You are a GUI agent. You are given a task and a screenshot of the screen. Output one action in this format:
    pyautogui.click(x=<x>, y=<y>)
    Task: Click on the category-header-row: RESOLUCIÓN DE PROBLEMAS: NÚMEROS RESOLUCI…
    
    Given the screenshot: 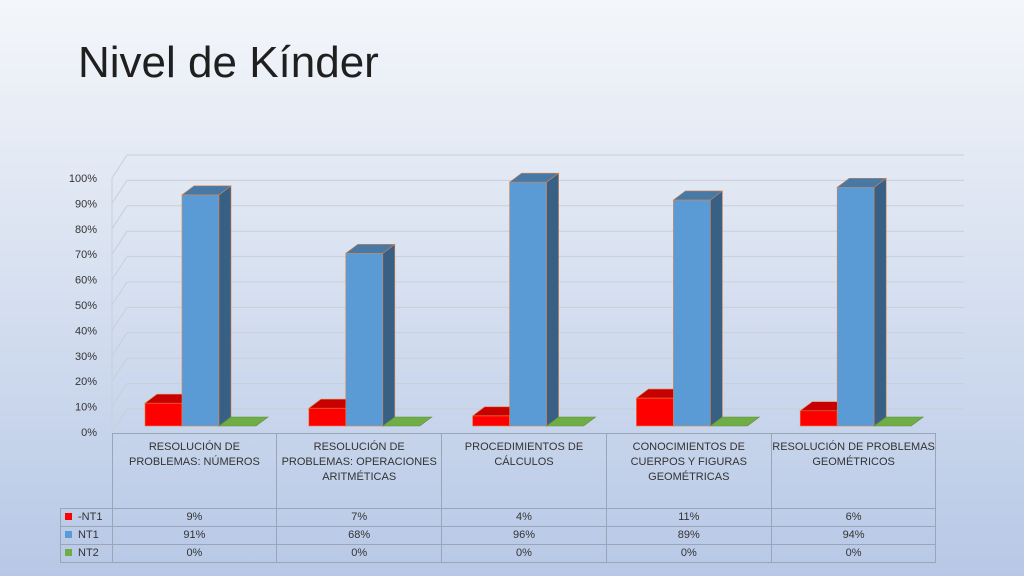 What is the action you would take?
    pyautogui.click(x=499, y=471)
    